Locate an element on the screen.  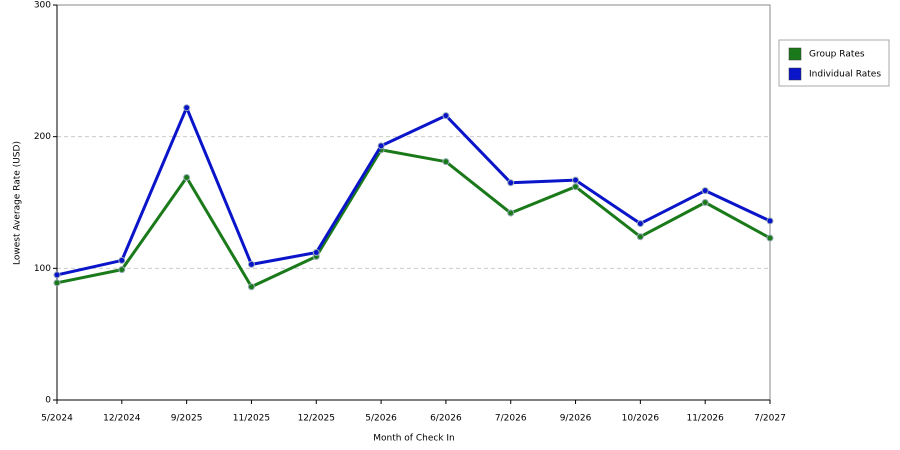
y-tick-label: 100 is located at coordinates (42, 269).